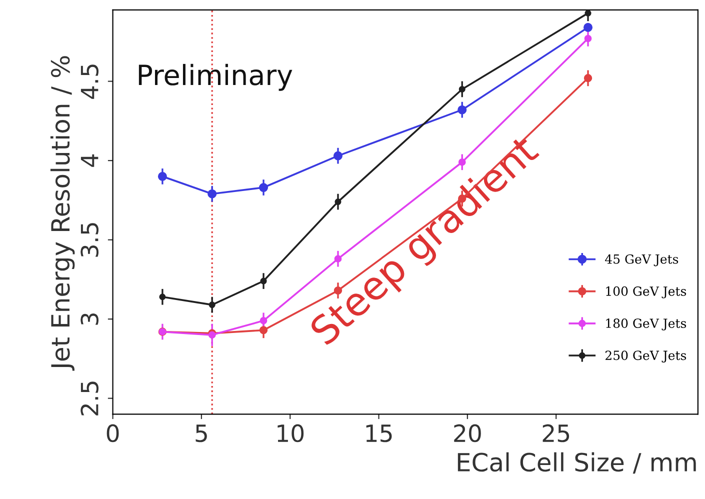 This screenshot has width=705, height=499. I want to click on legend-label: 100 GeV Jets, so click(646, 292).